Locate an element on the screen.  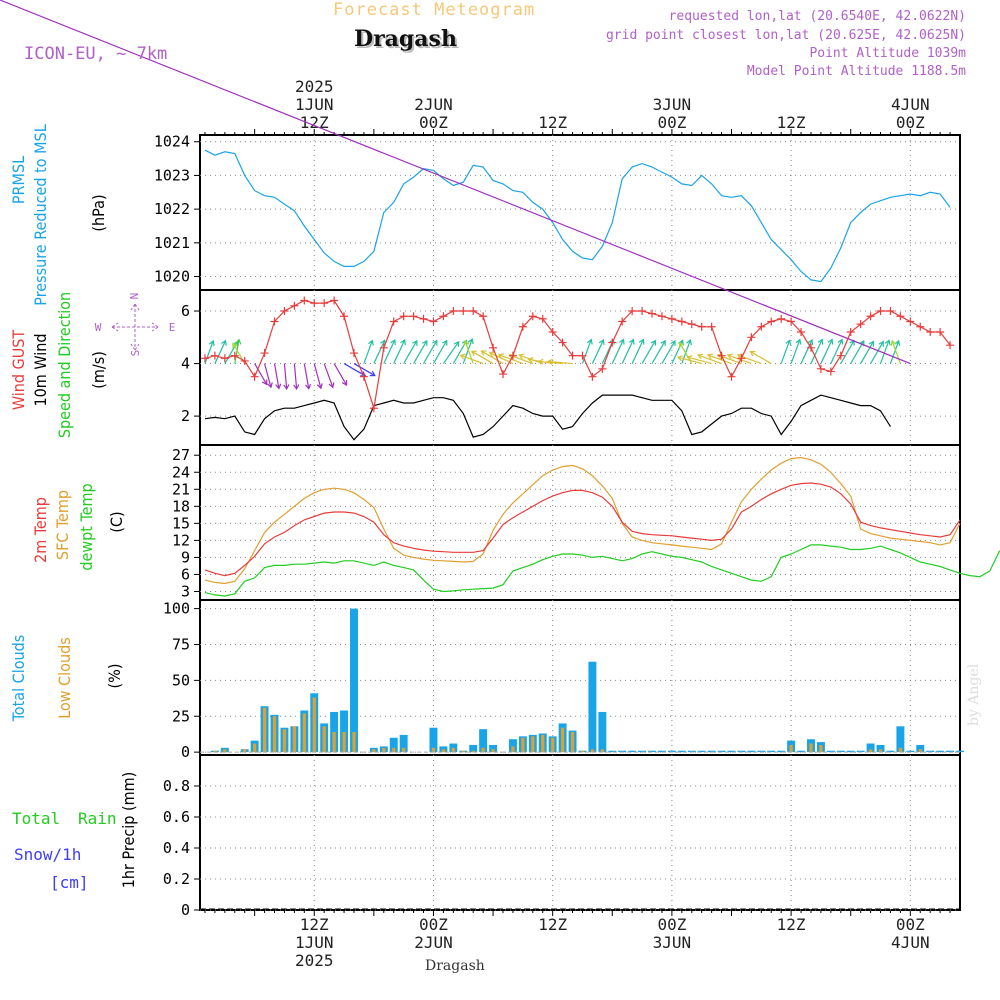
precip-rain-label: Rain is located at coordinates (97, 818).